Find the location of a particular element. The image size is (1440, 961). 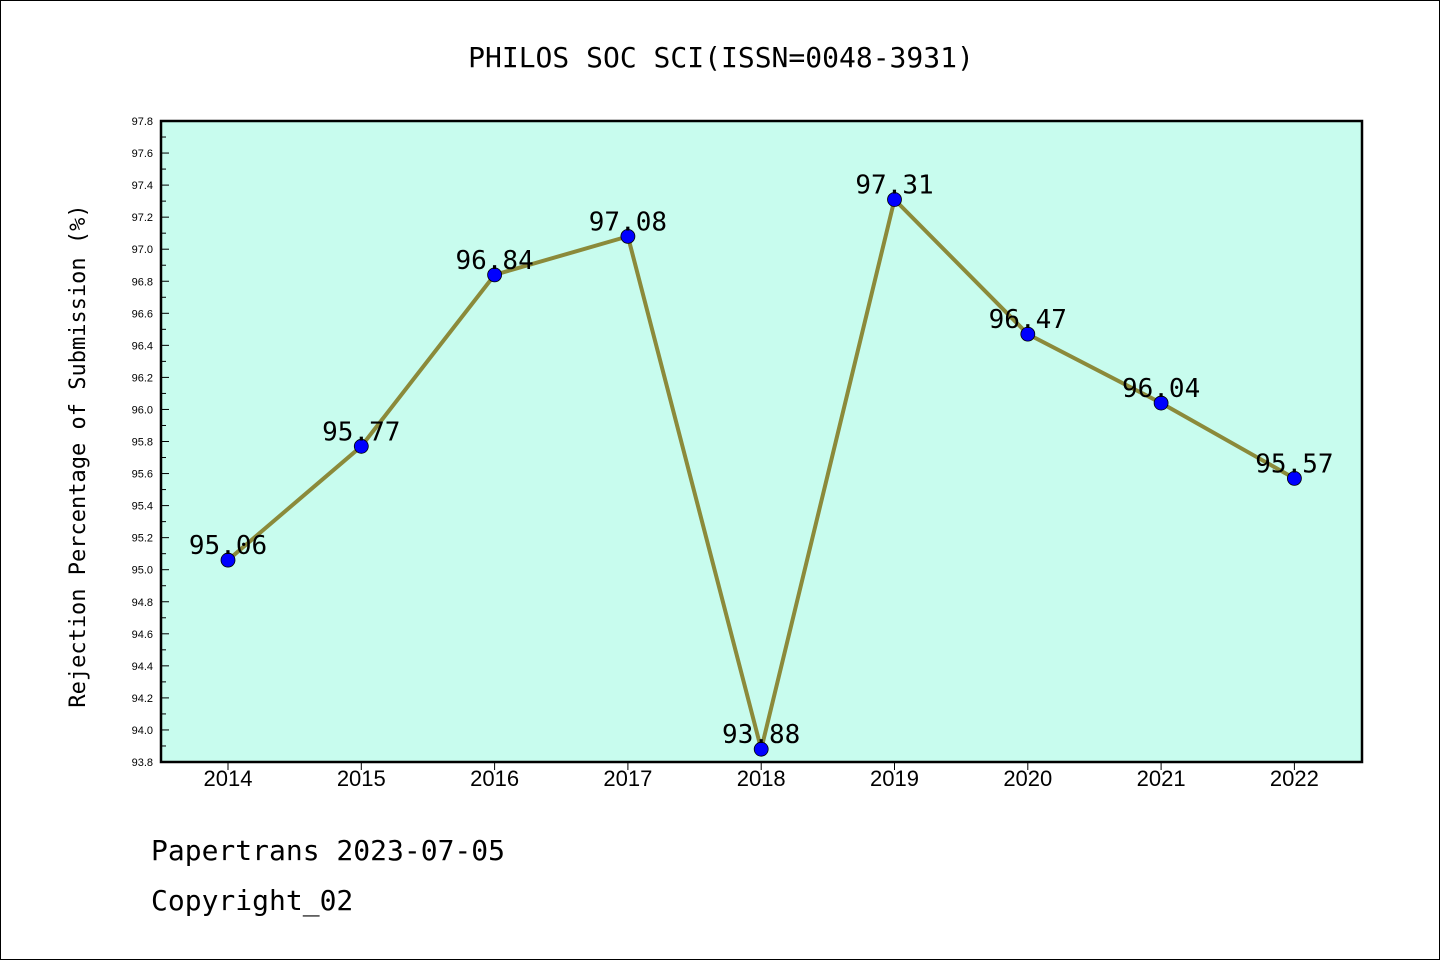

data-label: 95.57 is located at coordinates (1294, 464).